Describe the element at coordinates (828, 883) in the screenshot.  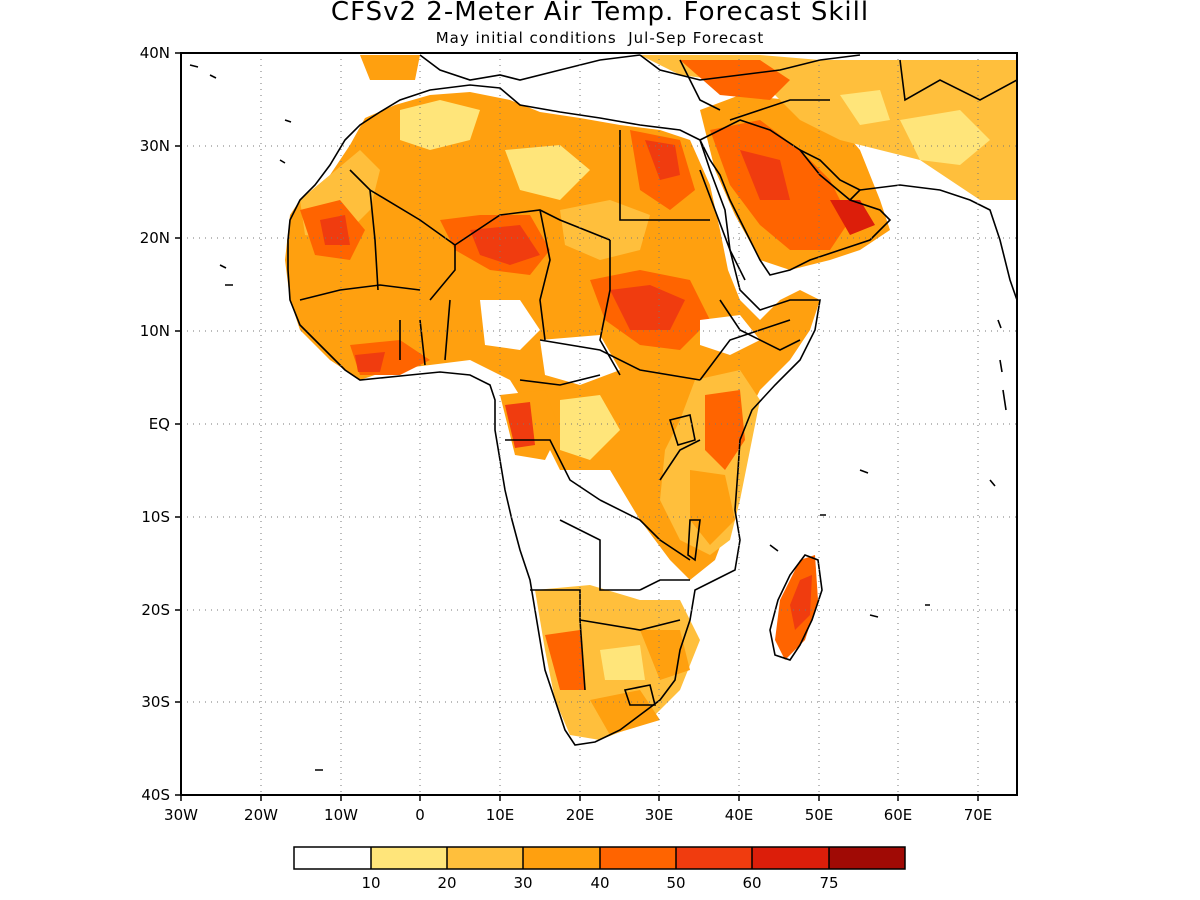
I see `colorbar-label: 75` at that location.